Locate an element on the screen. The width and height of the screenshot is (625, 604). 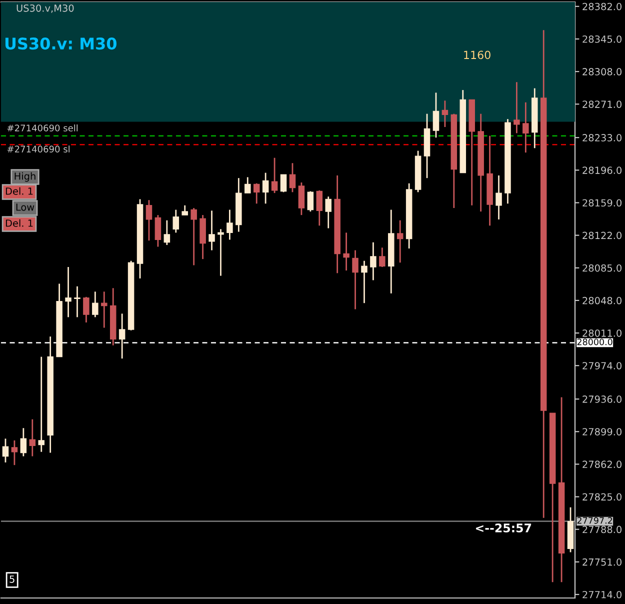
text: US30.v: M30 is located at coordinates (60, 44).